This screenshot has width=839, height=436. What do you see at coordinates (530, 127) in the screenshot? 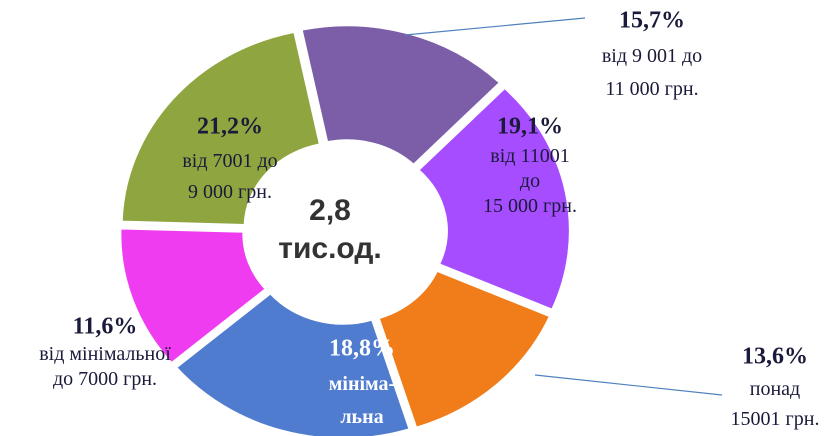
I see `value-label: 19,1%` at bounding box center [530, 127].